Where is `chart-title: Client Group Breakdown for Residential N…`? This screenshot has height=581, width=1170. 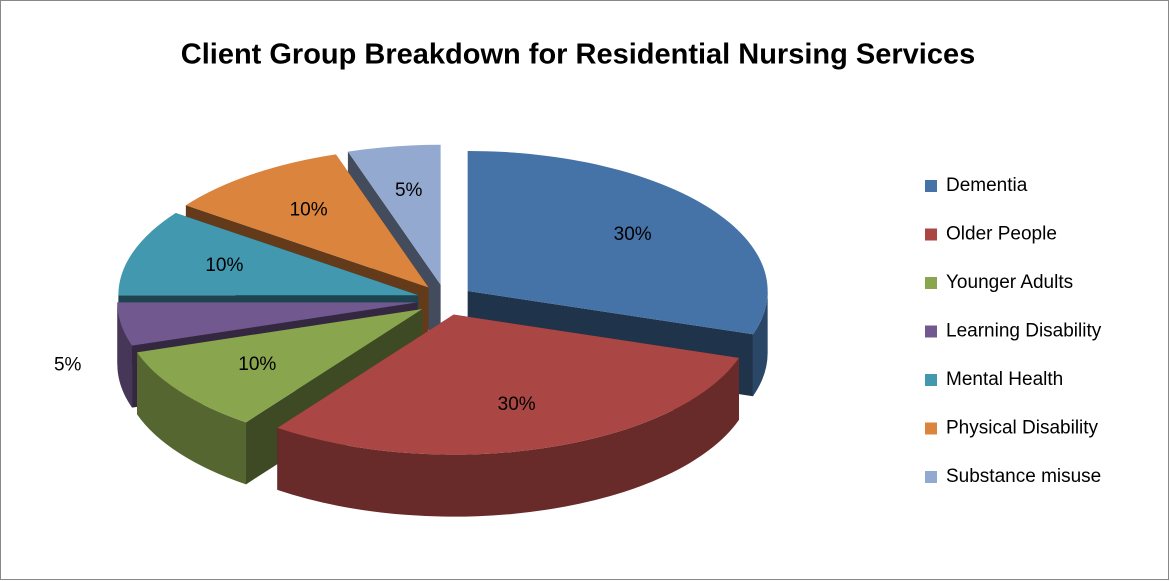
chart-title: Client Group Breakdown for Residential N… is located at coordinates (578, 55).